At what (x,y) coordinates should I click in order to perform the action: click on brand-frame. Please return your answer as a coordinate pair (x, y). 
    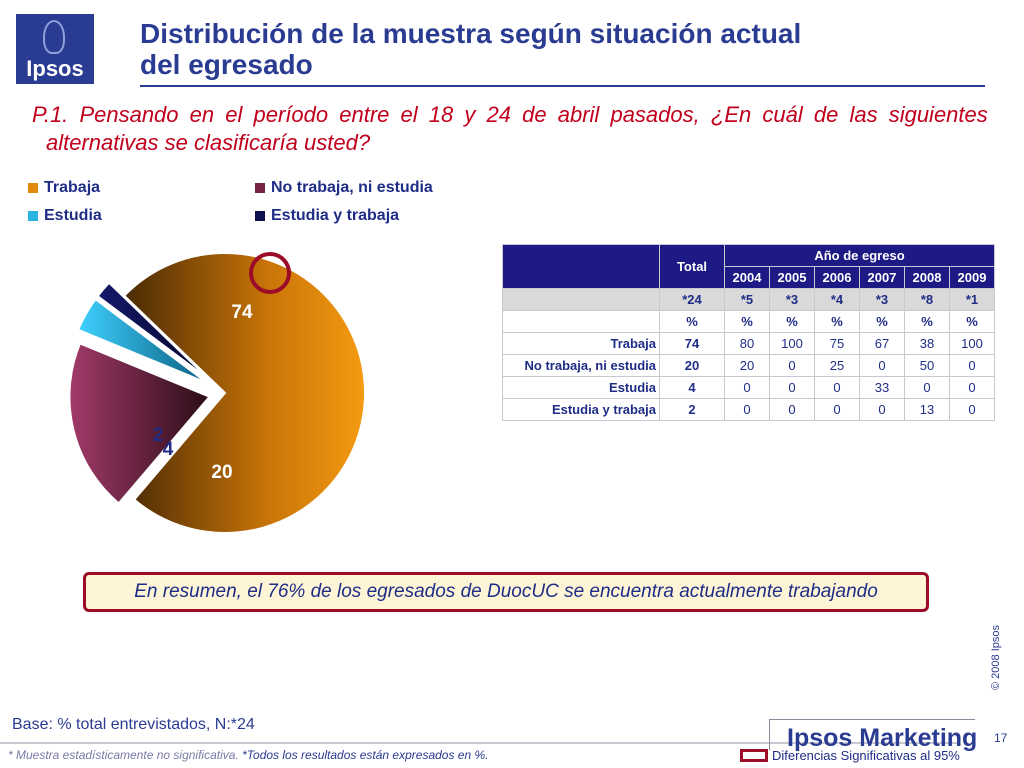
    Looking at the image, I should click on (872, 734).